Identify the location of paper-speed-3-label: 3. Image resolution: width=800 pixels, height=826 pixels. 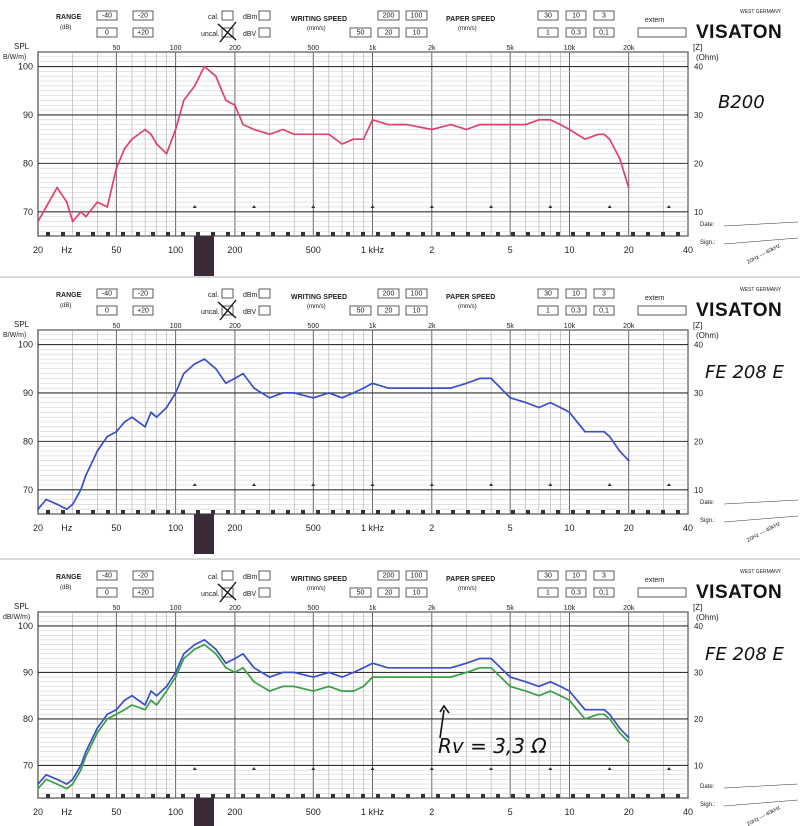
(604, 16).